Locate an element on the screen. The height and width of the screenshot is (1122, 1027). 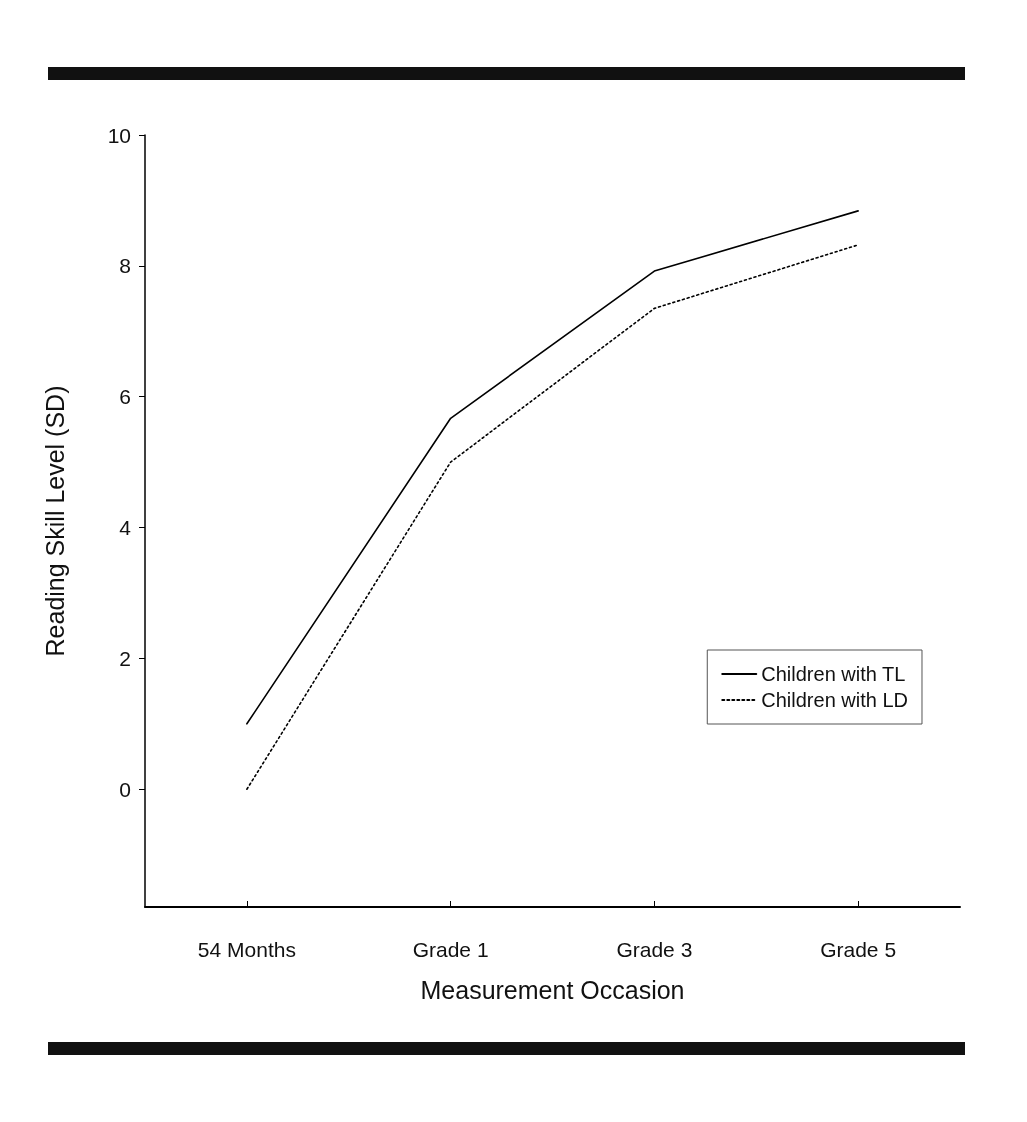
y-tick-label: 0 is located at coordinates (125, 789).